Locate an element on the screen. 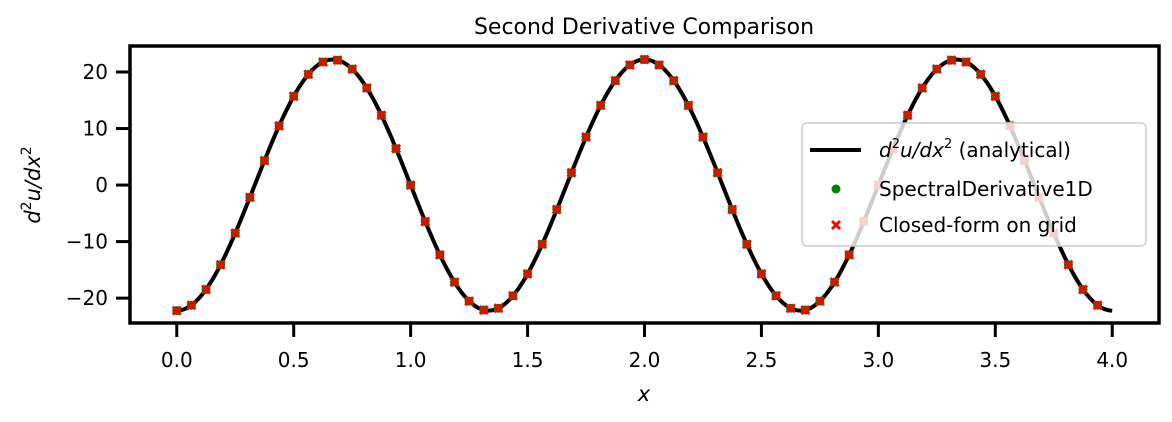 The image size is (1172, 422). legend-label-analytical: d2u/dx2 (analytical) is located at coordinates (975, 149).